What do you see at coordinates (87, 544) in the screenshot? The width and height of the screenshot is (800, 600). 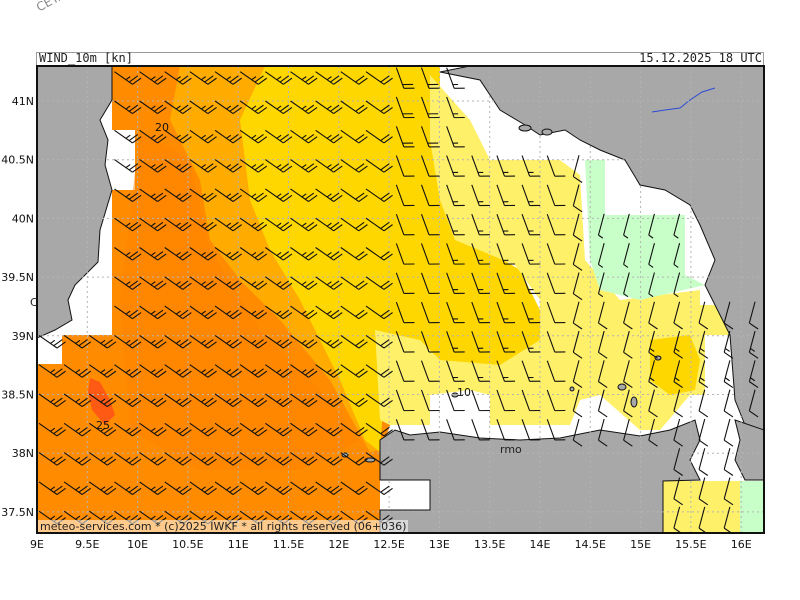 I see `longitude-label: 9.5E` at bounding box center [87, 544].